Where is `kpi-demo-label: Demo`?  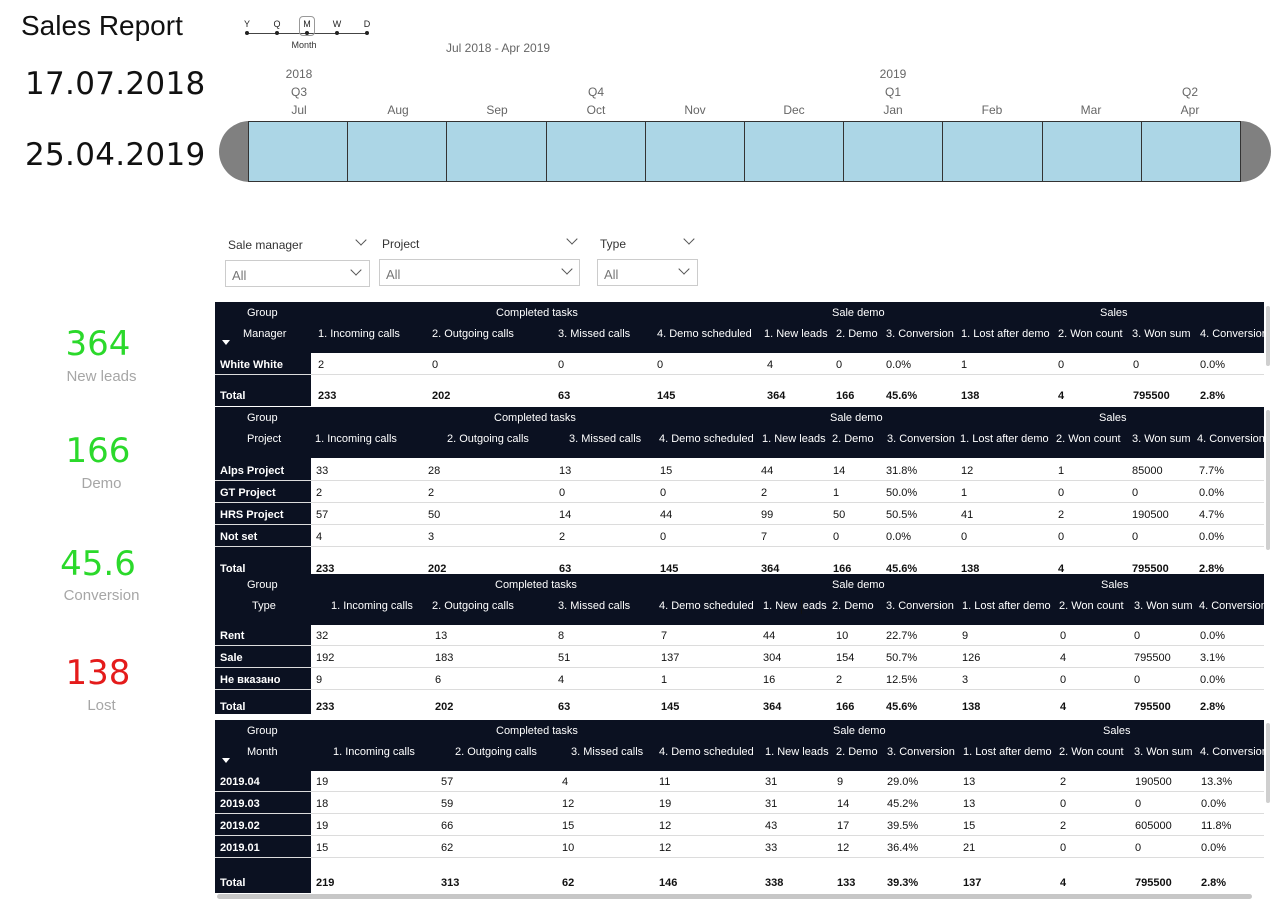 kpi-demo-label: Demo is located at coordinates (101, 483).